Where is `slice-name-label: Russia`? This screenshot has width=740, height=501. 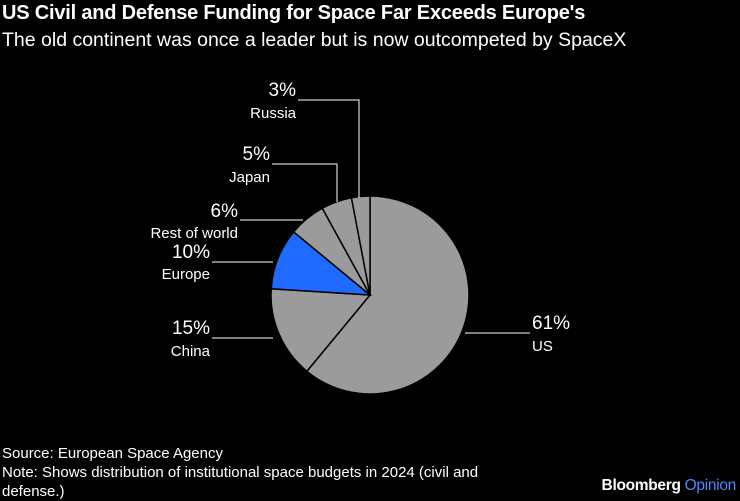
slice-name-label: Russia is located at coordinates (273, 113).